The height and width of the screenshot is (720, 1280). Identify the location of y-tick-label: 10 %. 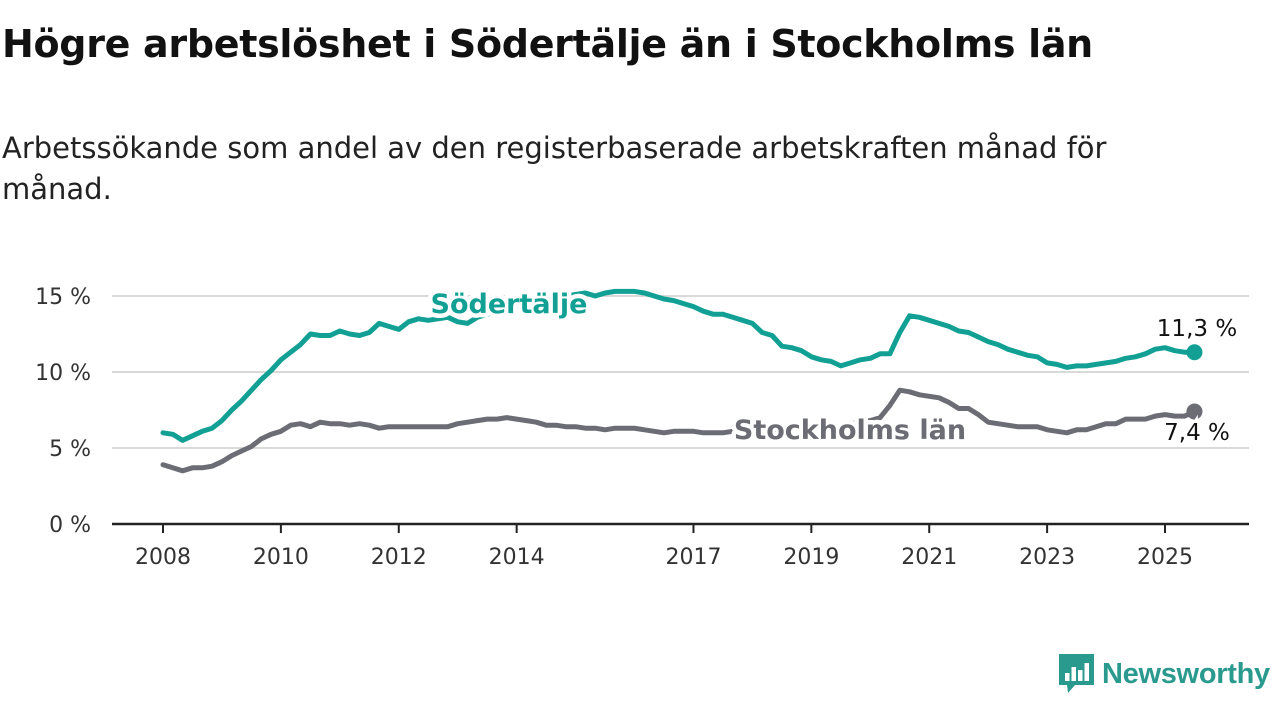
(63, 373).